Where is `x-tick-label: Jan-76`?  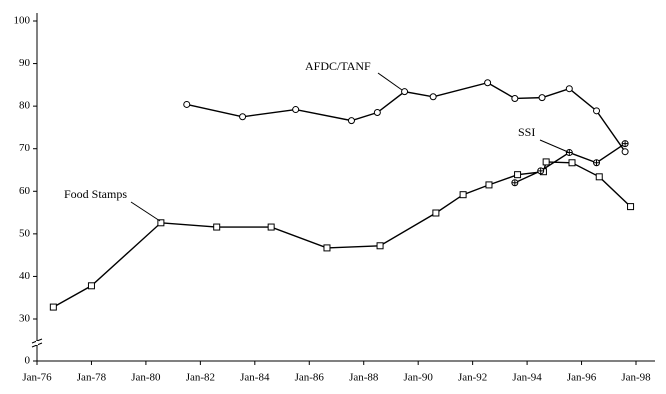
x-tick-label: Jan-76 is located at coordinates (37, 378).